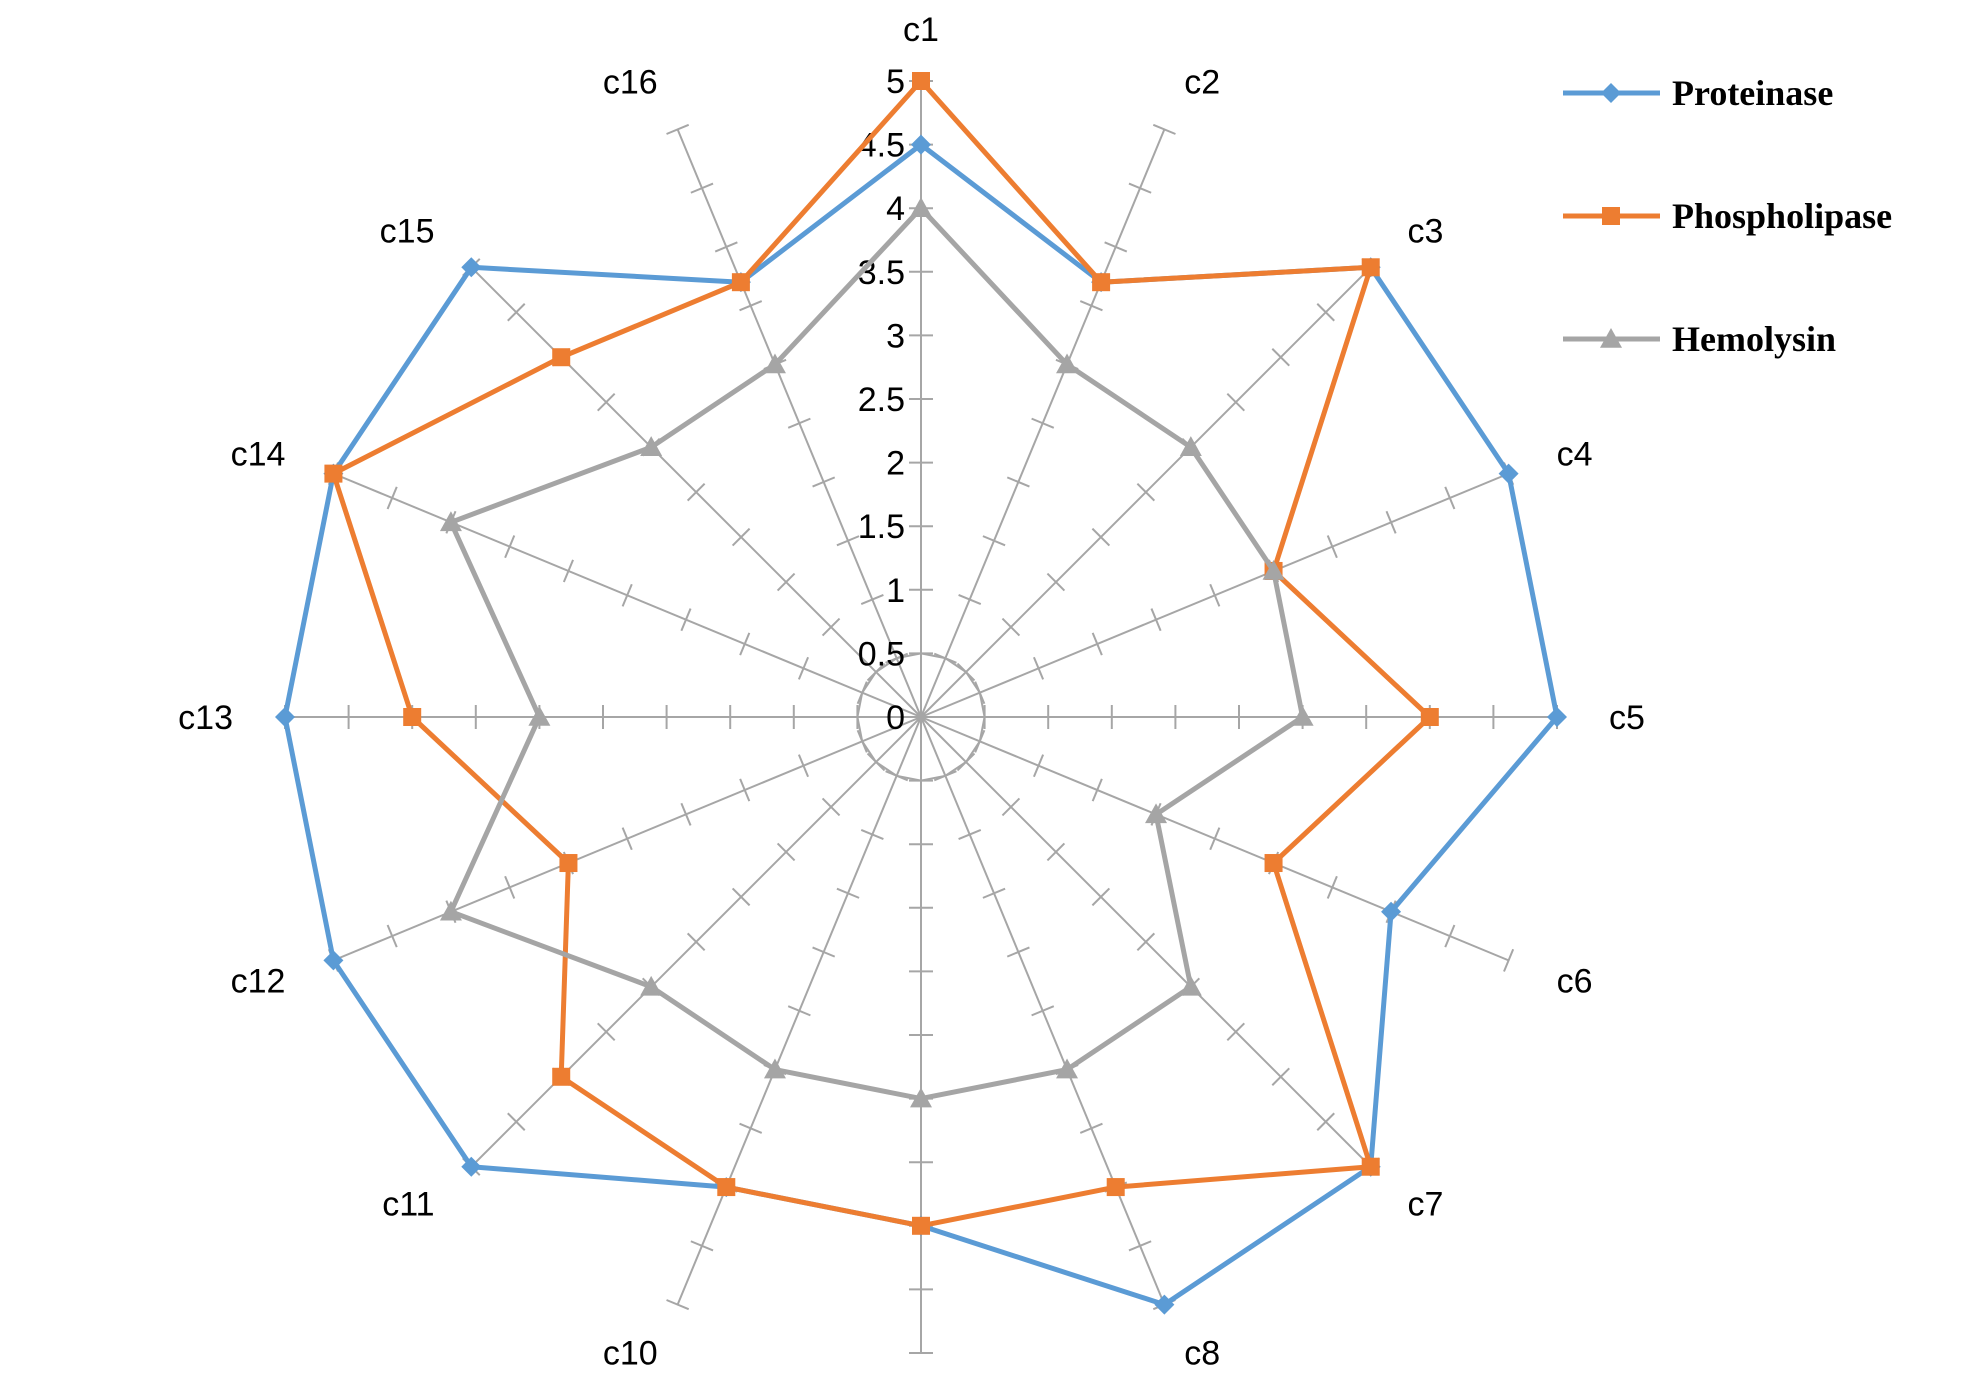  Describe the element at coordinates (561, 1076) in the screenshot. I see `point-phospholipase-c11` at that location.